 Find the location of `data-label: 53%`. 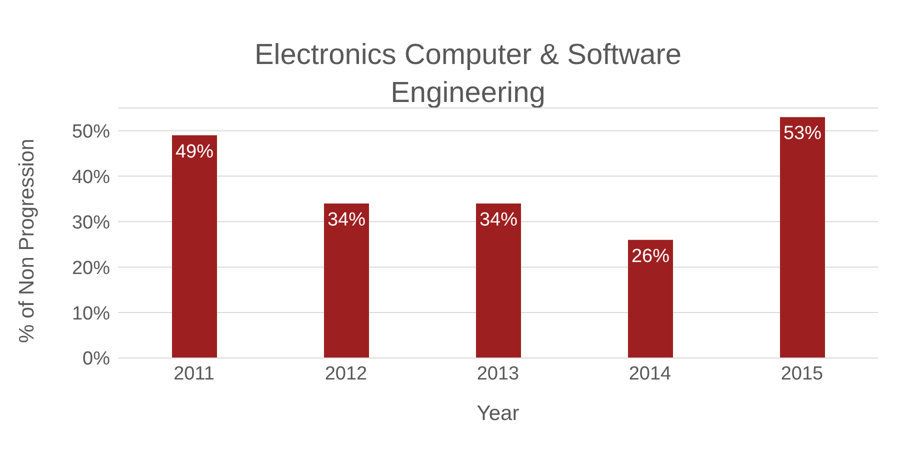

data-label: 53% is located at coordinates (802, 133).